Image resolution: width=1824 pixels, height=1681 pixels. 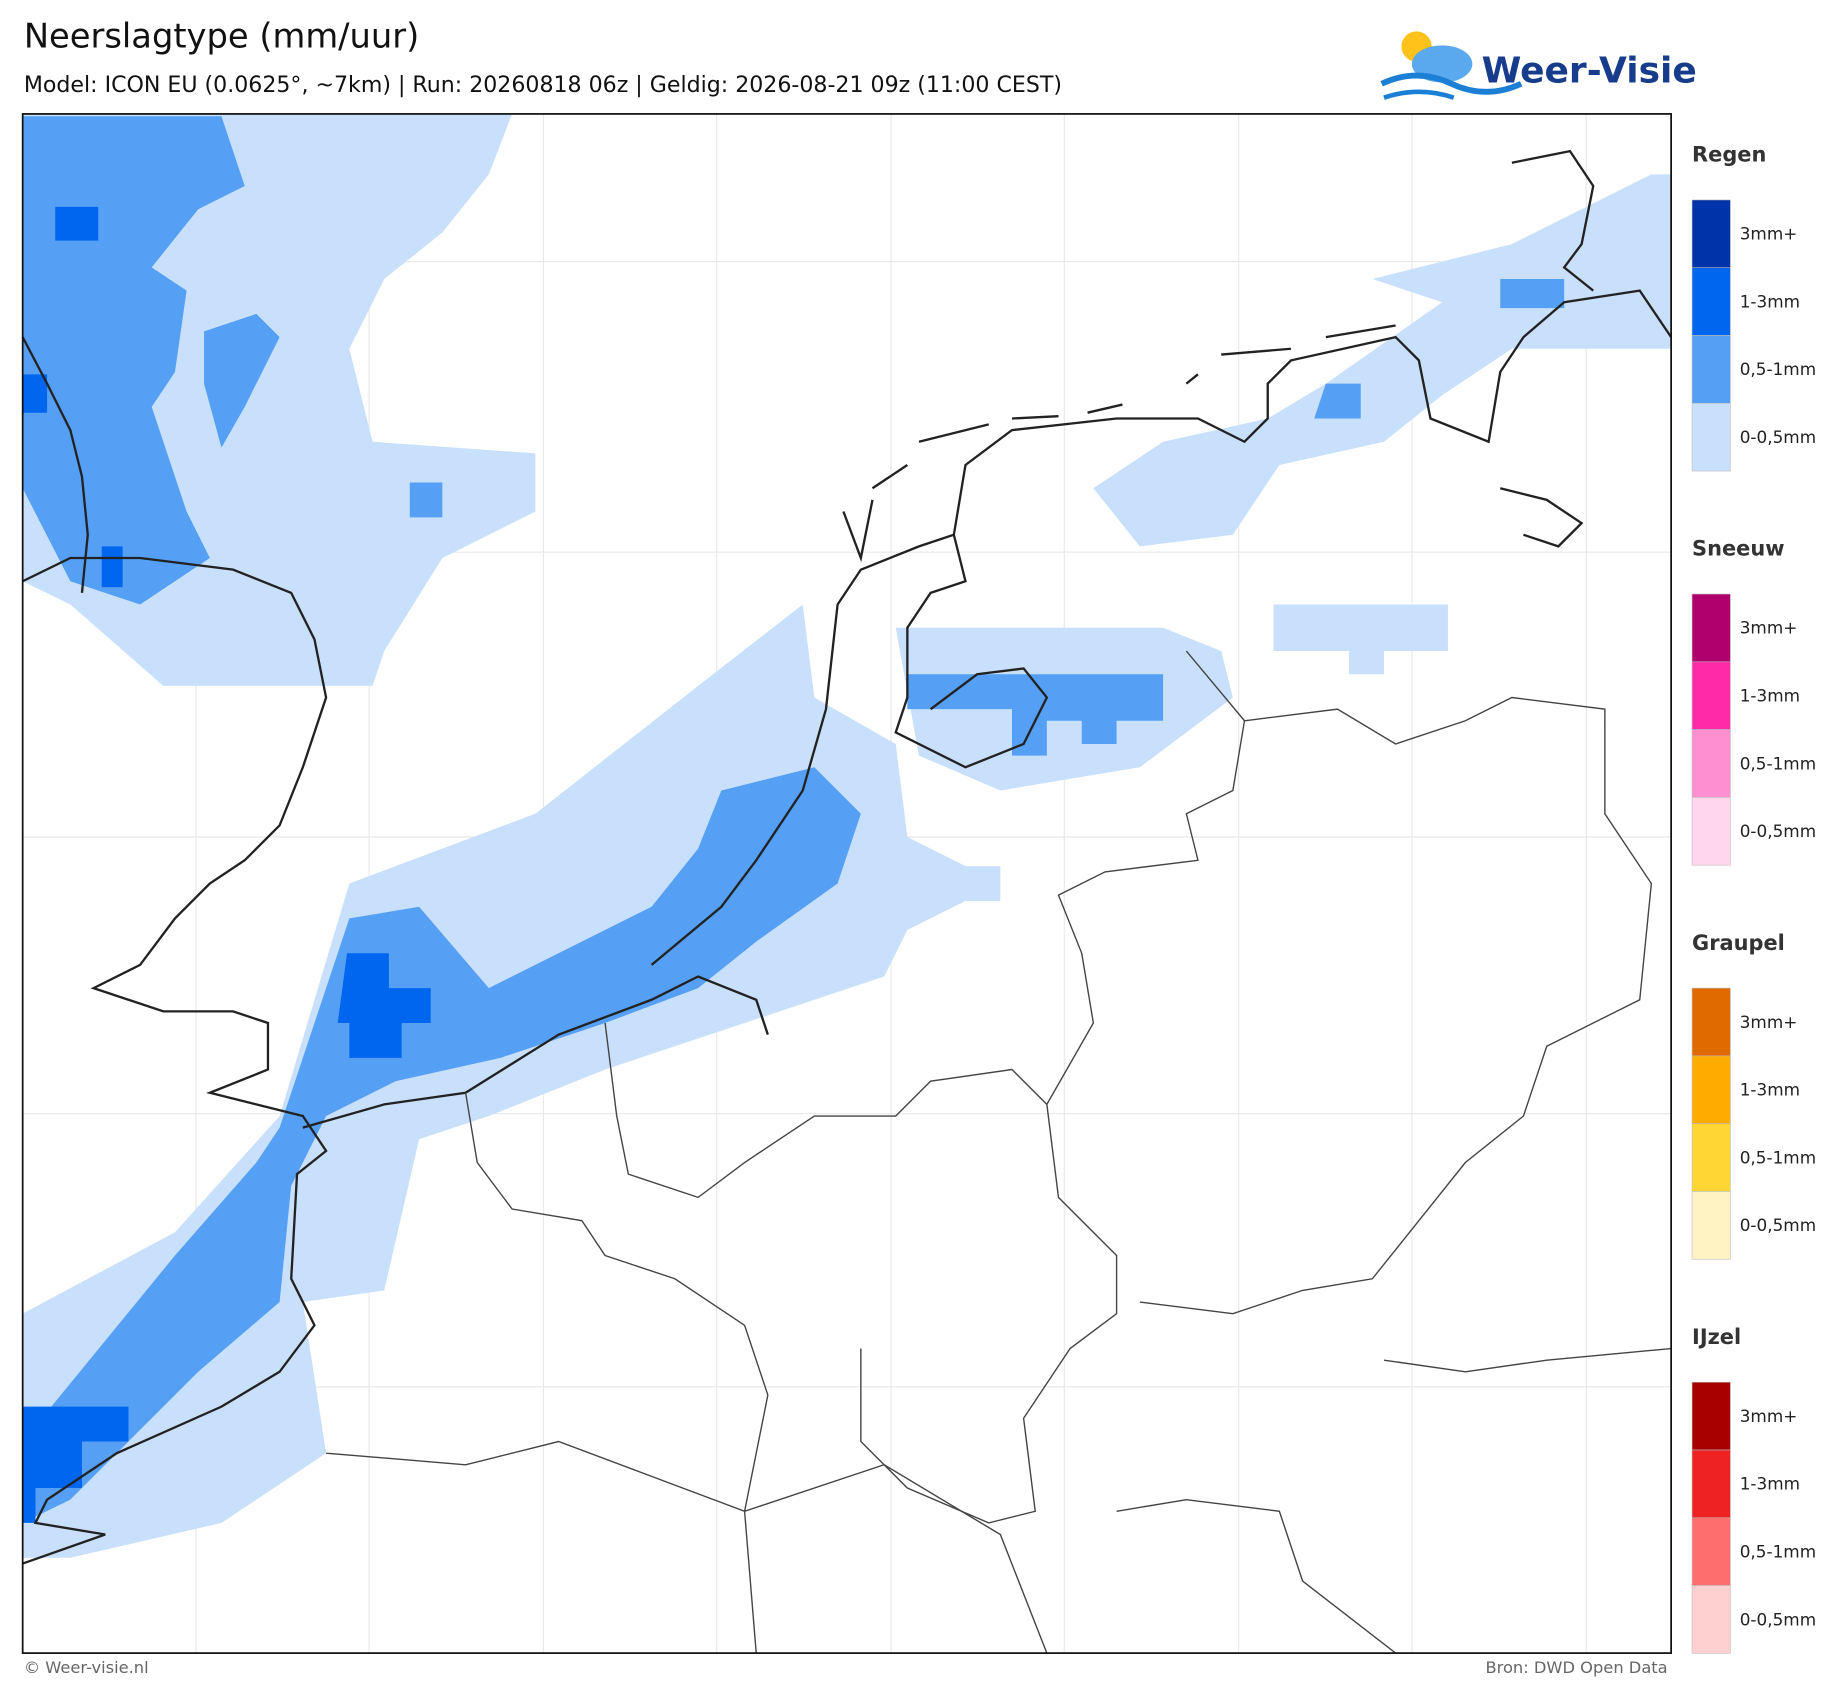 What do you see at coordinates (86, 1667) in the screenshot?
I see `footer-left: © Weer-visie.nl` at bounding box center [86, 1667].